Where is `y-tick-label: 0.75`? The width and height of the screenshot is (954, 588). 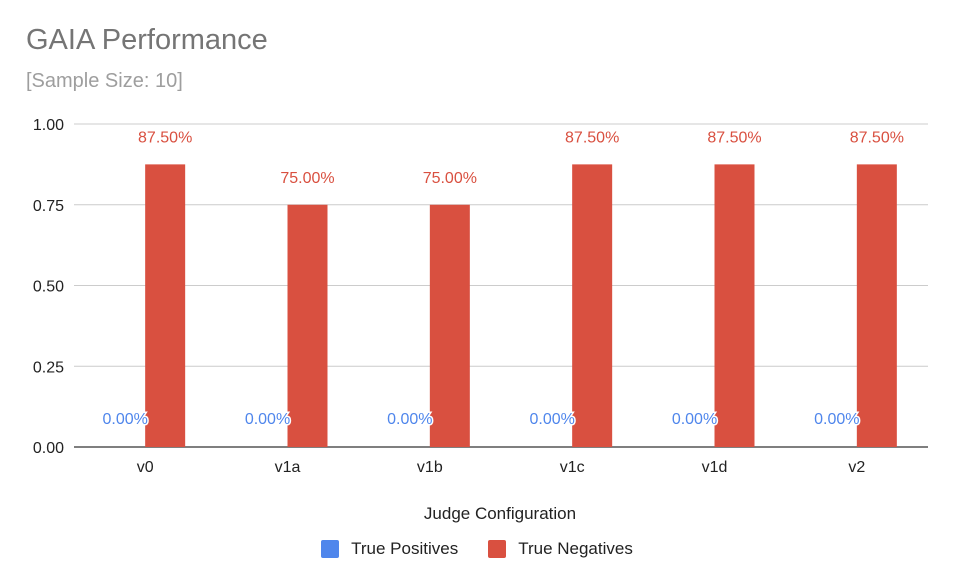 y-tick-label: 0.75 is located at coordinates (48, 206).